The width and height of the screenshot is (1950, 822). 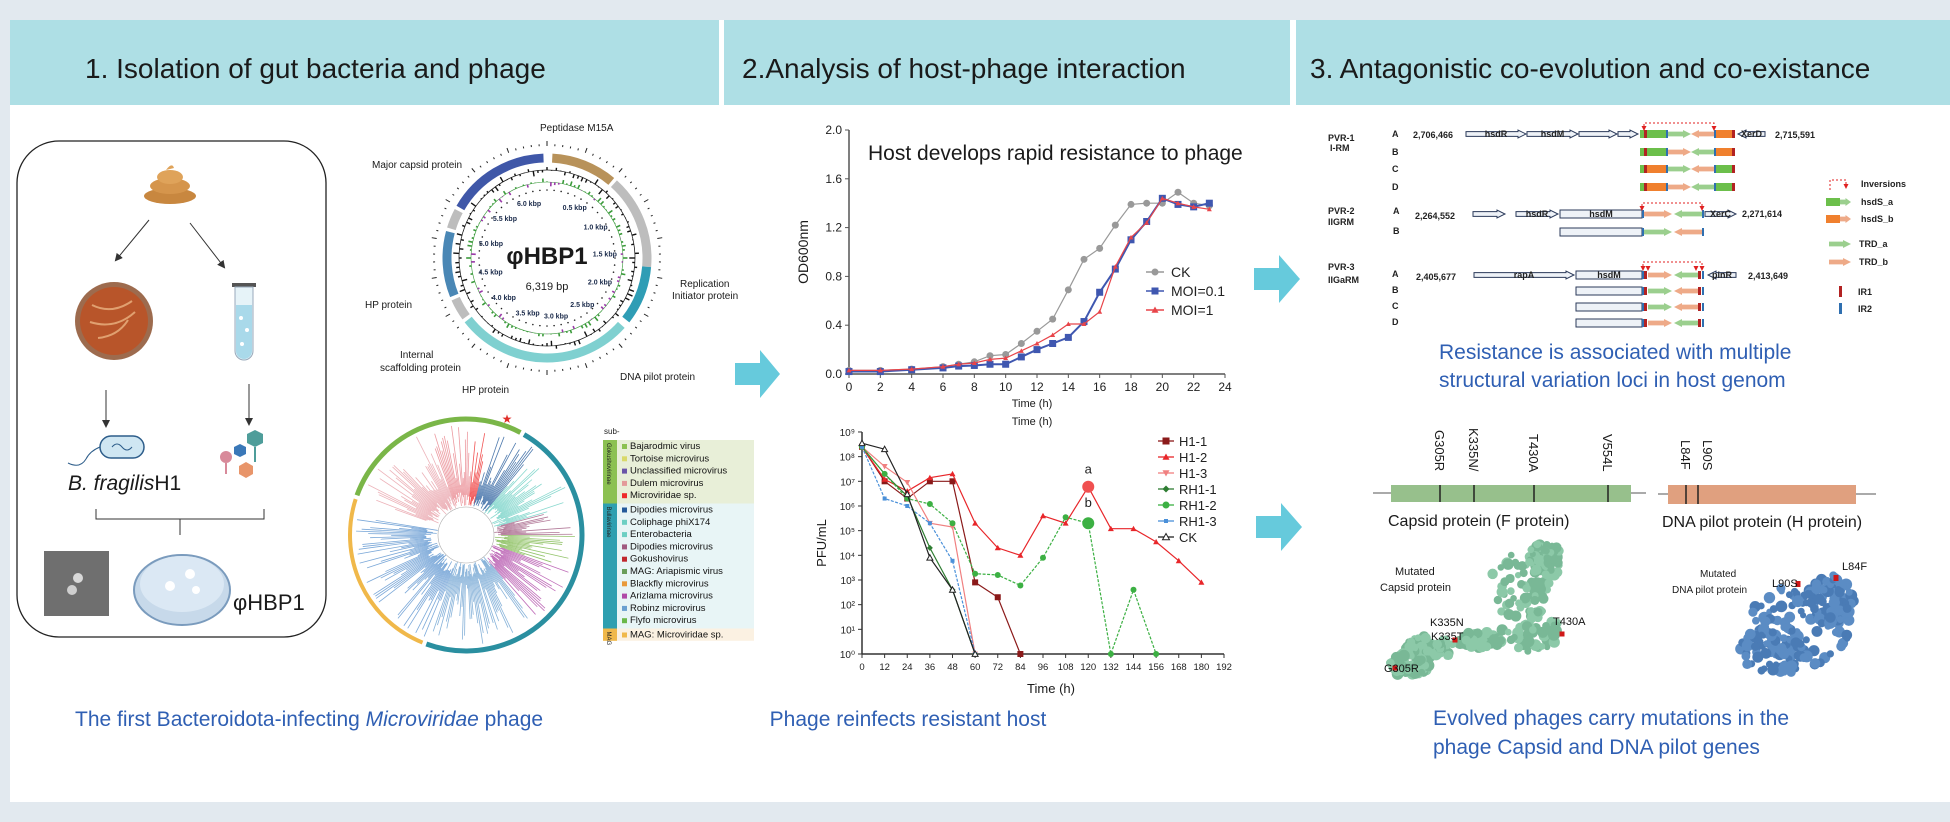 I want to click on legend-item: Blackfly microvirus, so click(x=669, y=583).